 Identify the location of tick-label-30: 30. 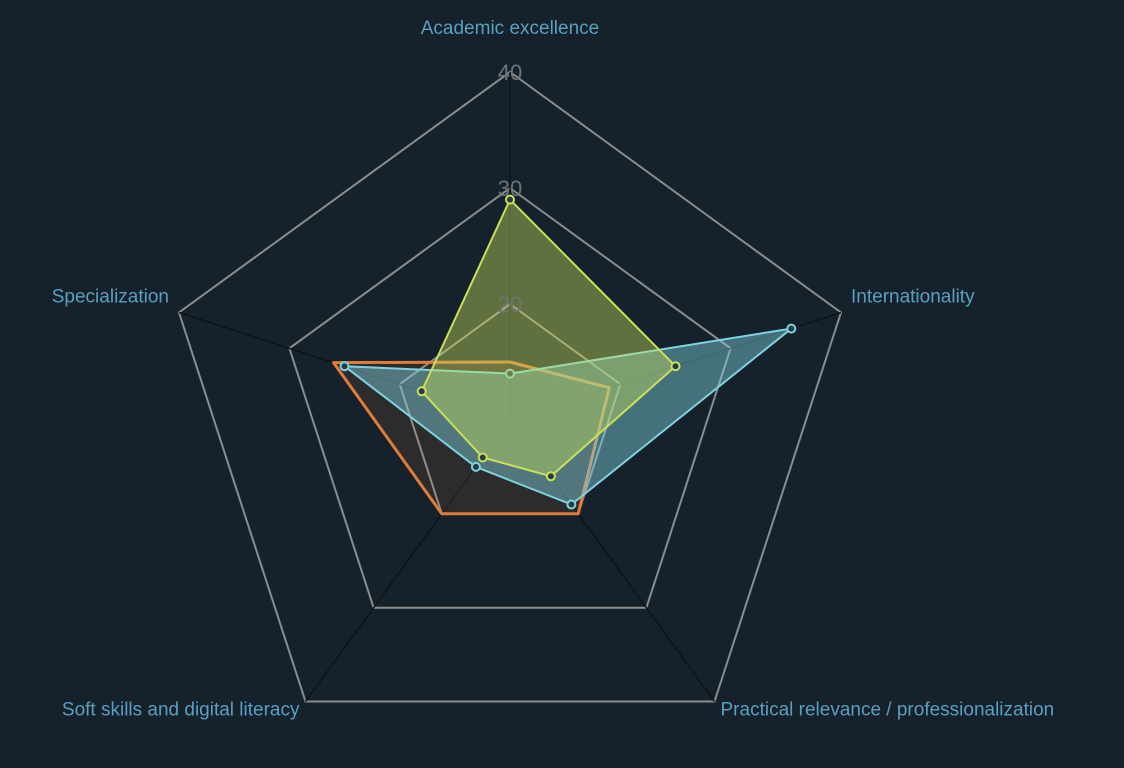
(510, 188).